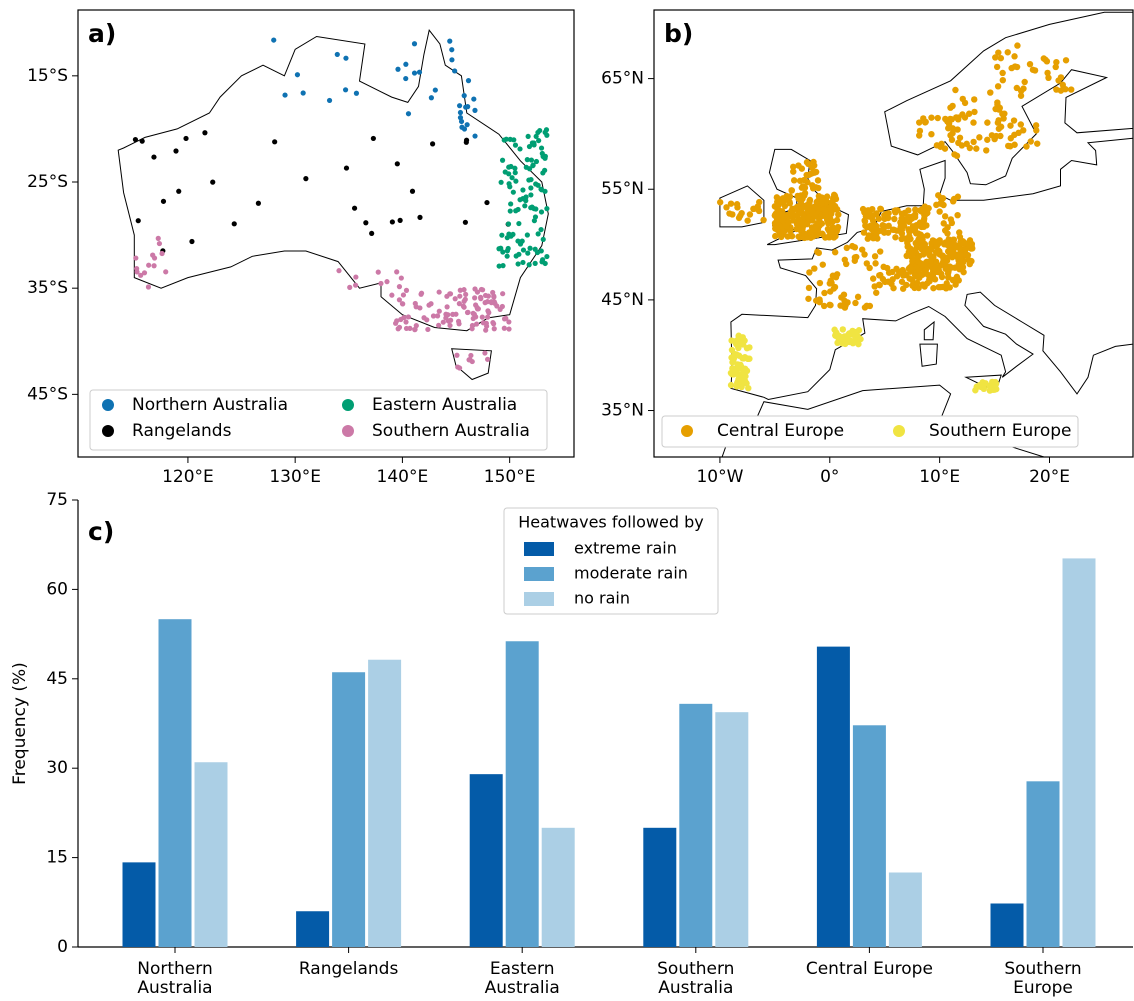 The image size is (1134, 1001). I want to click on legend-swatch, so click(539, 574).